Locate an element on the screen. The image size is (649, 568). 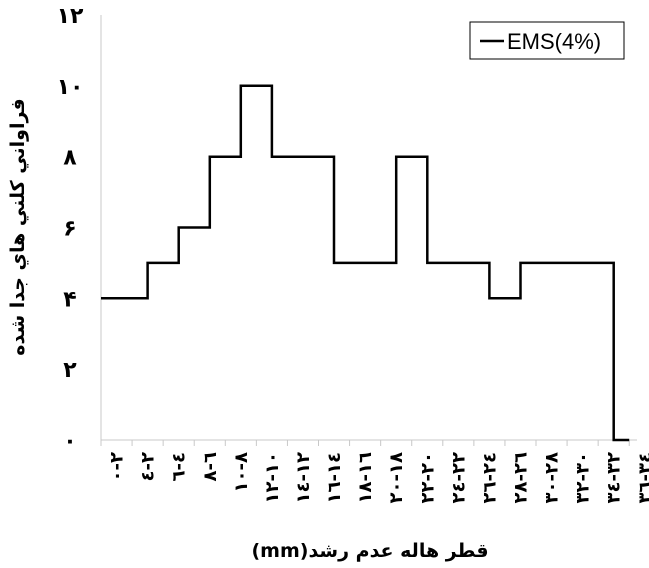
x-axis-title: قطر هاله عدم رشد(mm) is located at coordinates (369, 551).